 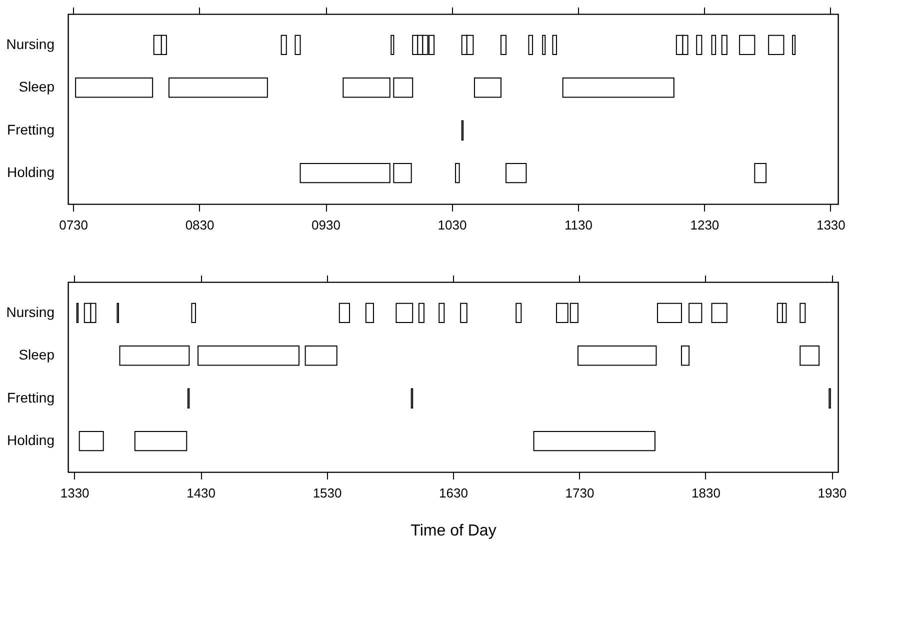 I want to click on x-tick-label: 0730, so click(x=73, y=225).